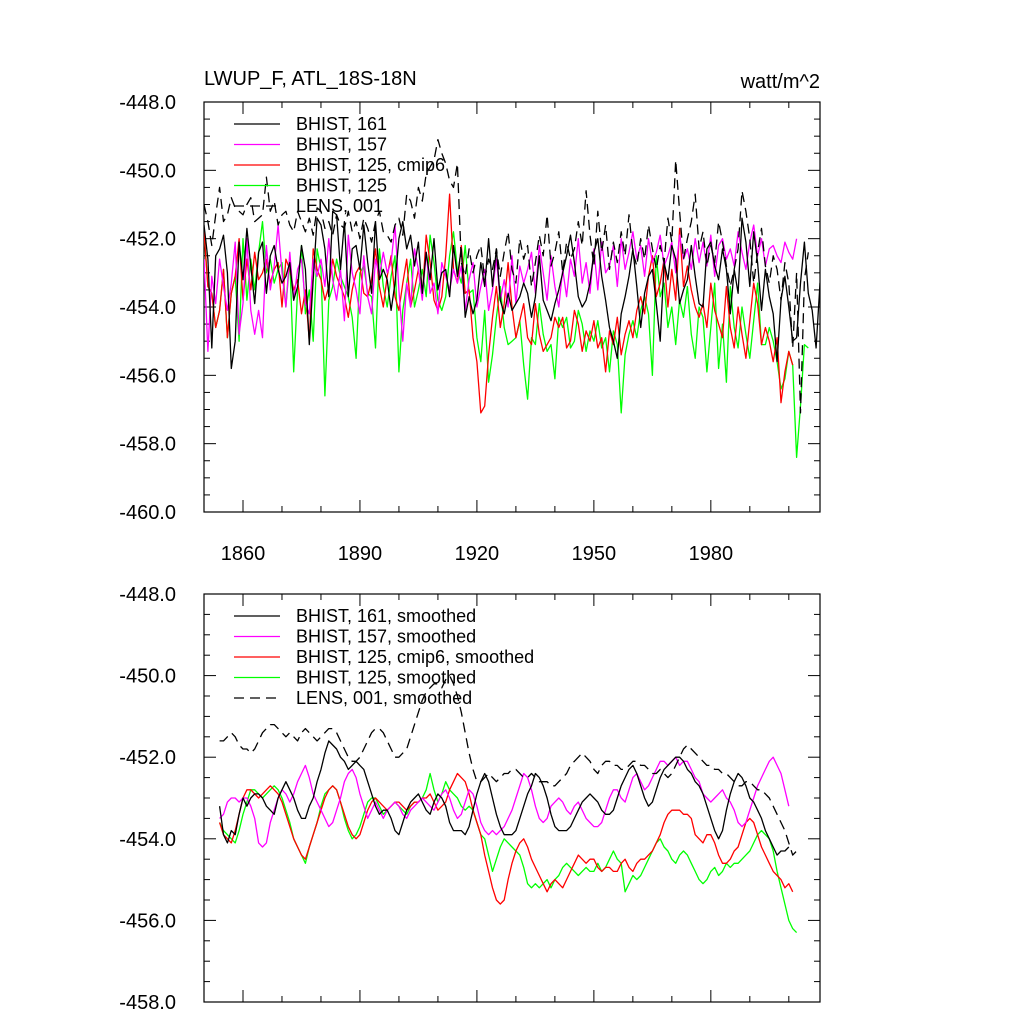 The height and width of the screenshot is (1029, 1024). What do you see at coordinates (711, 554) in the screenshot?
I see `top-xtick-label: 1980` at bounding box center [711, 554].